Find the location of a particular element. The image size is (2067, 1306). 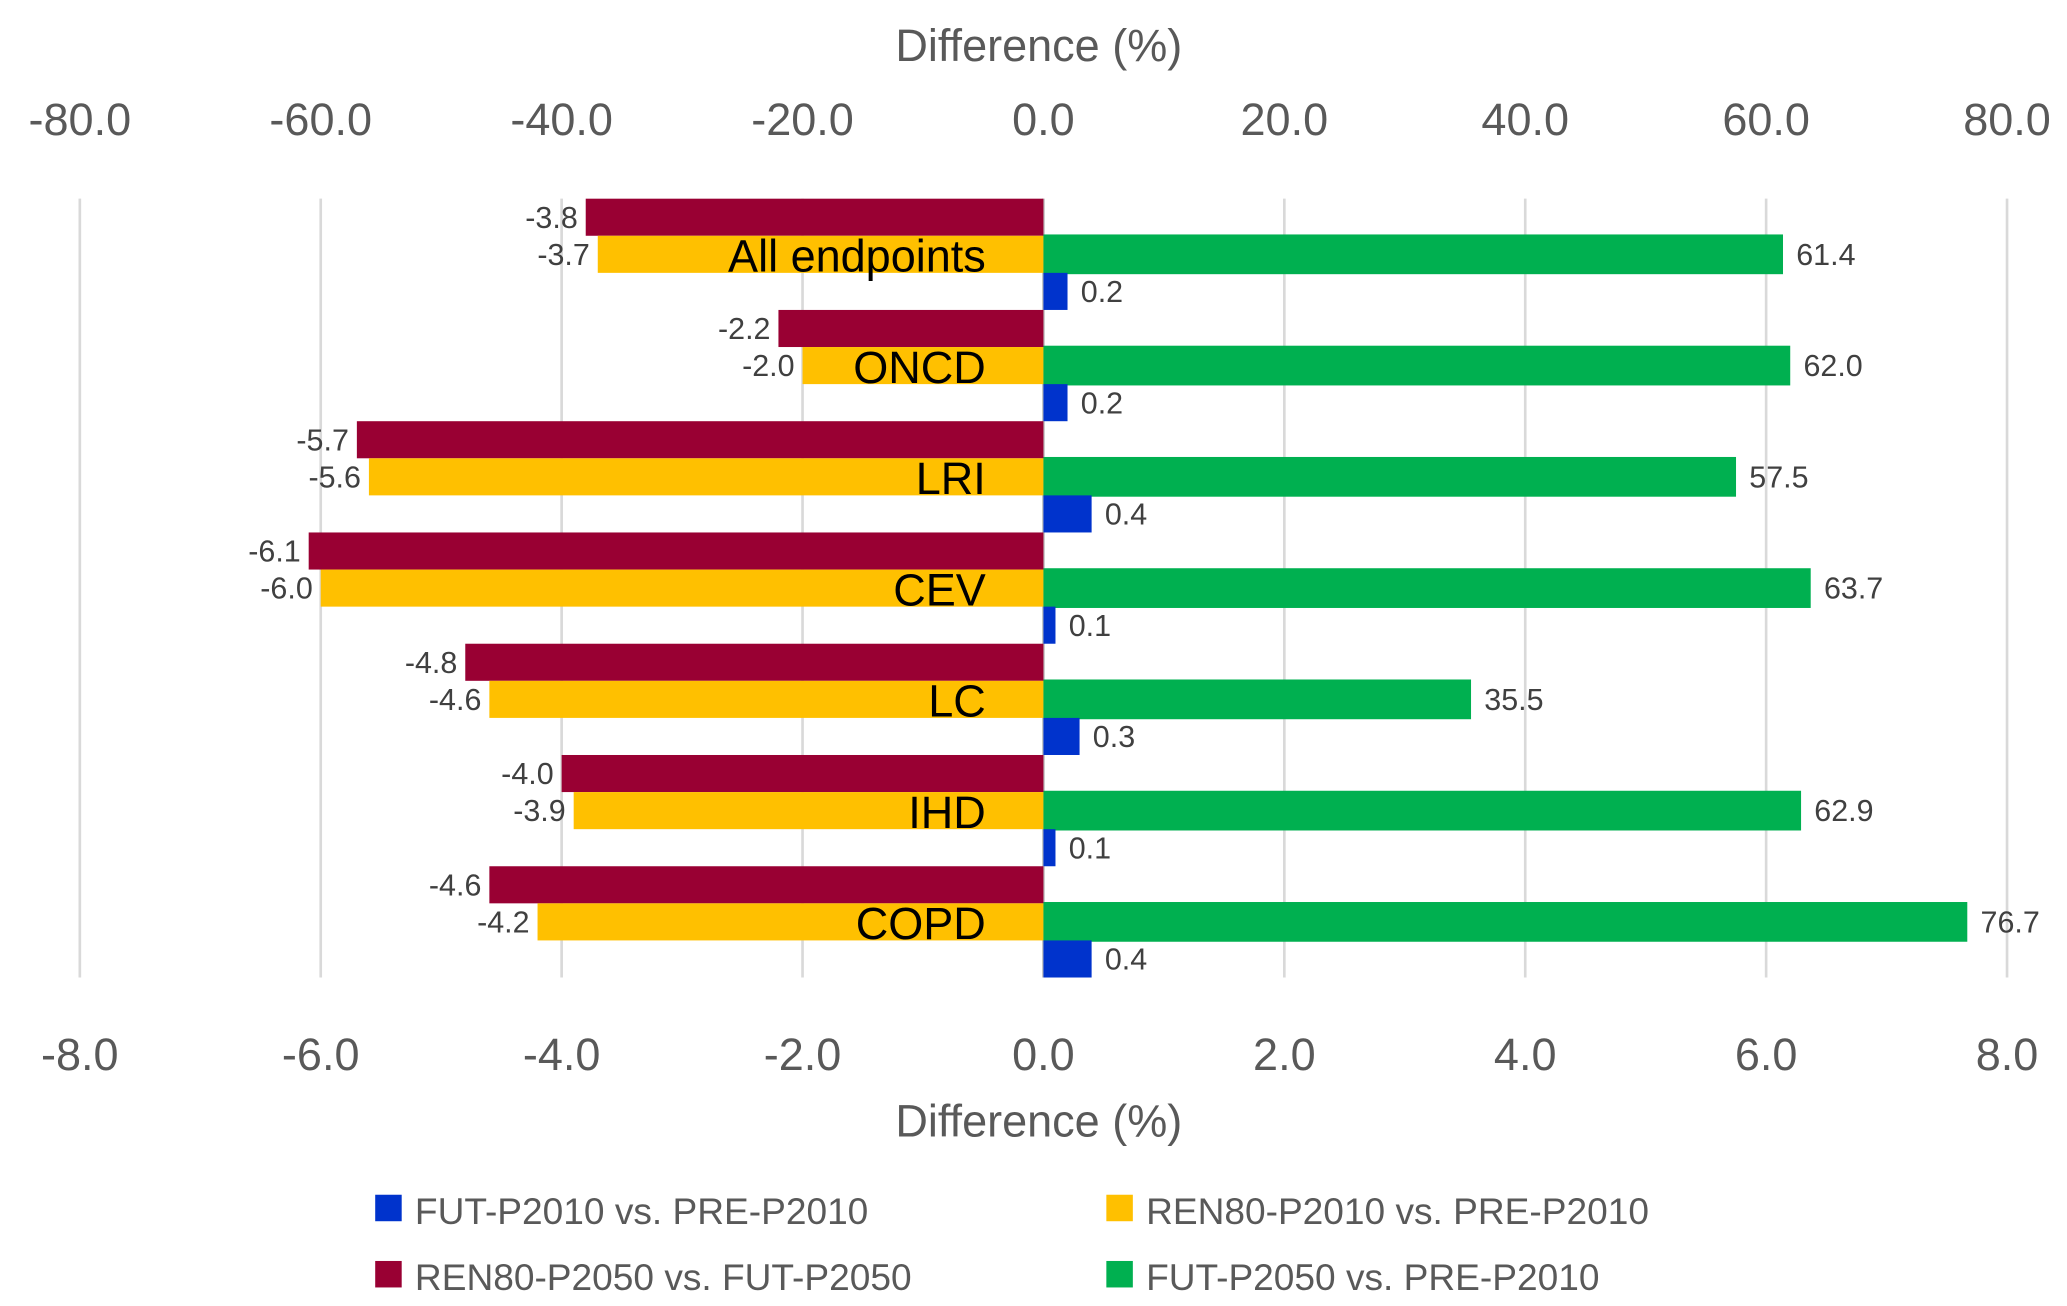

top-tick-label: 20.0 is located at coordinates (1285, 119).